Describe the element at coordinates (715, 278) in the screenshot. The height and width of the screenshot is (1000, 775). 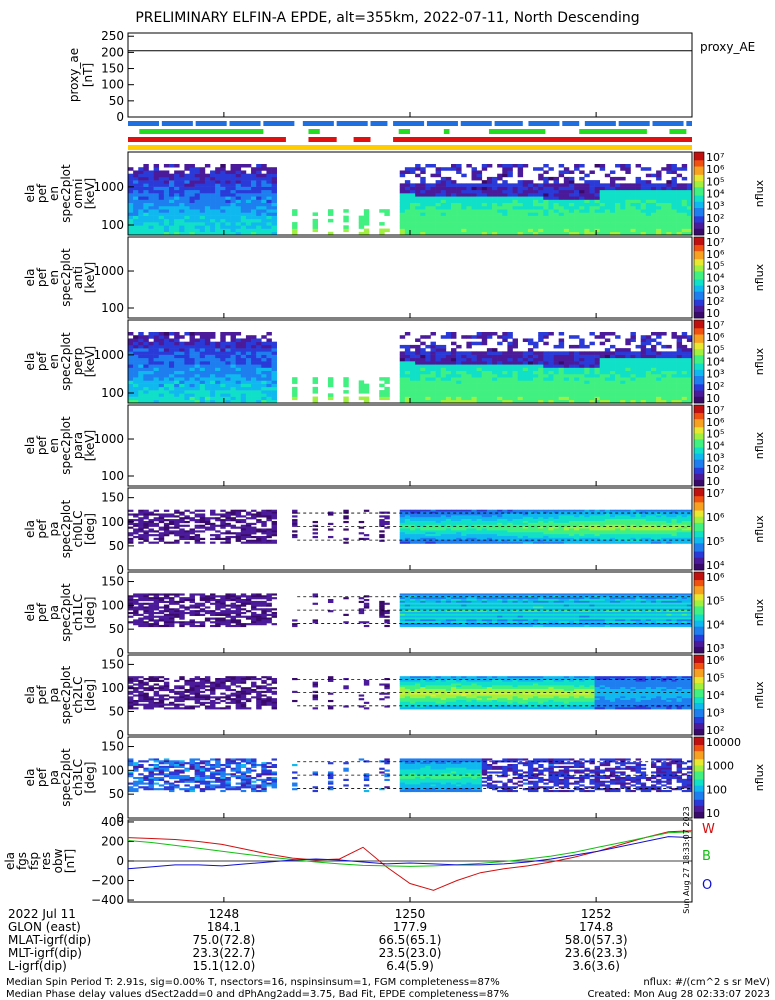
I see `colorbar-tick-label: 10⁴` at that location.